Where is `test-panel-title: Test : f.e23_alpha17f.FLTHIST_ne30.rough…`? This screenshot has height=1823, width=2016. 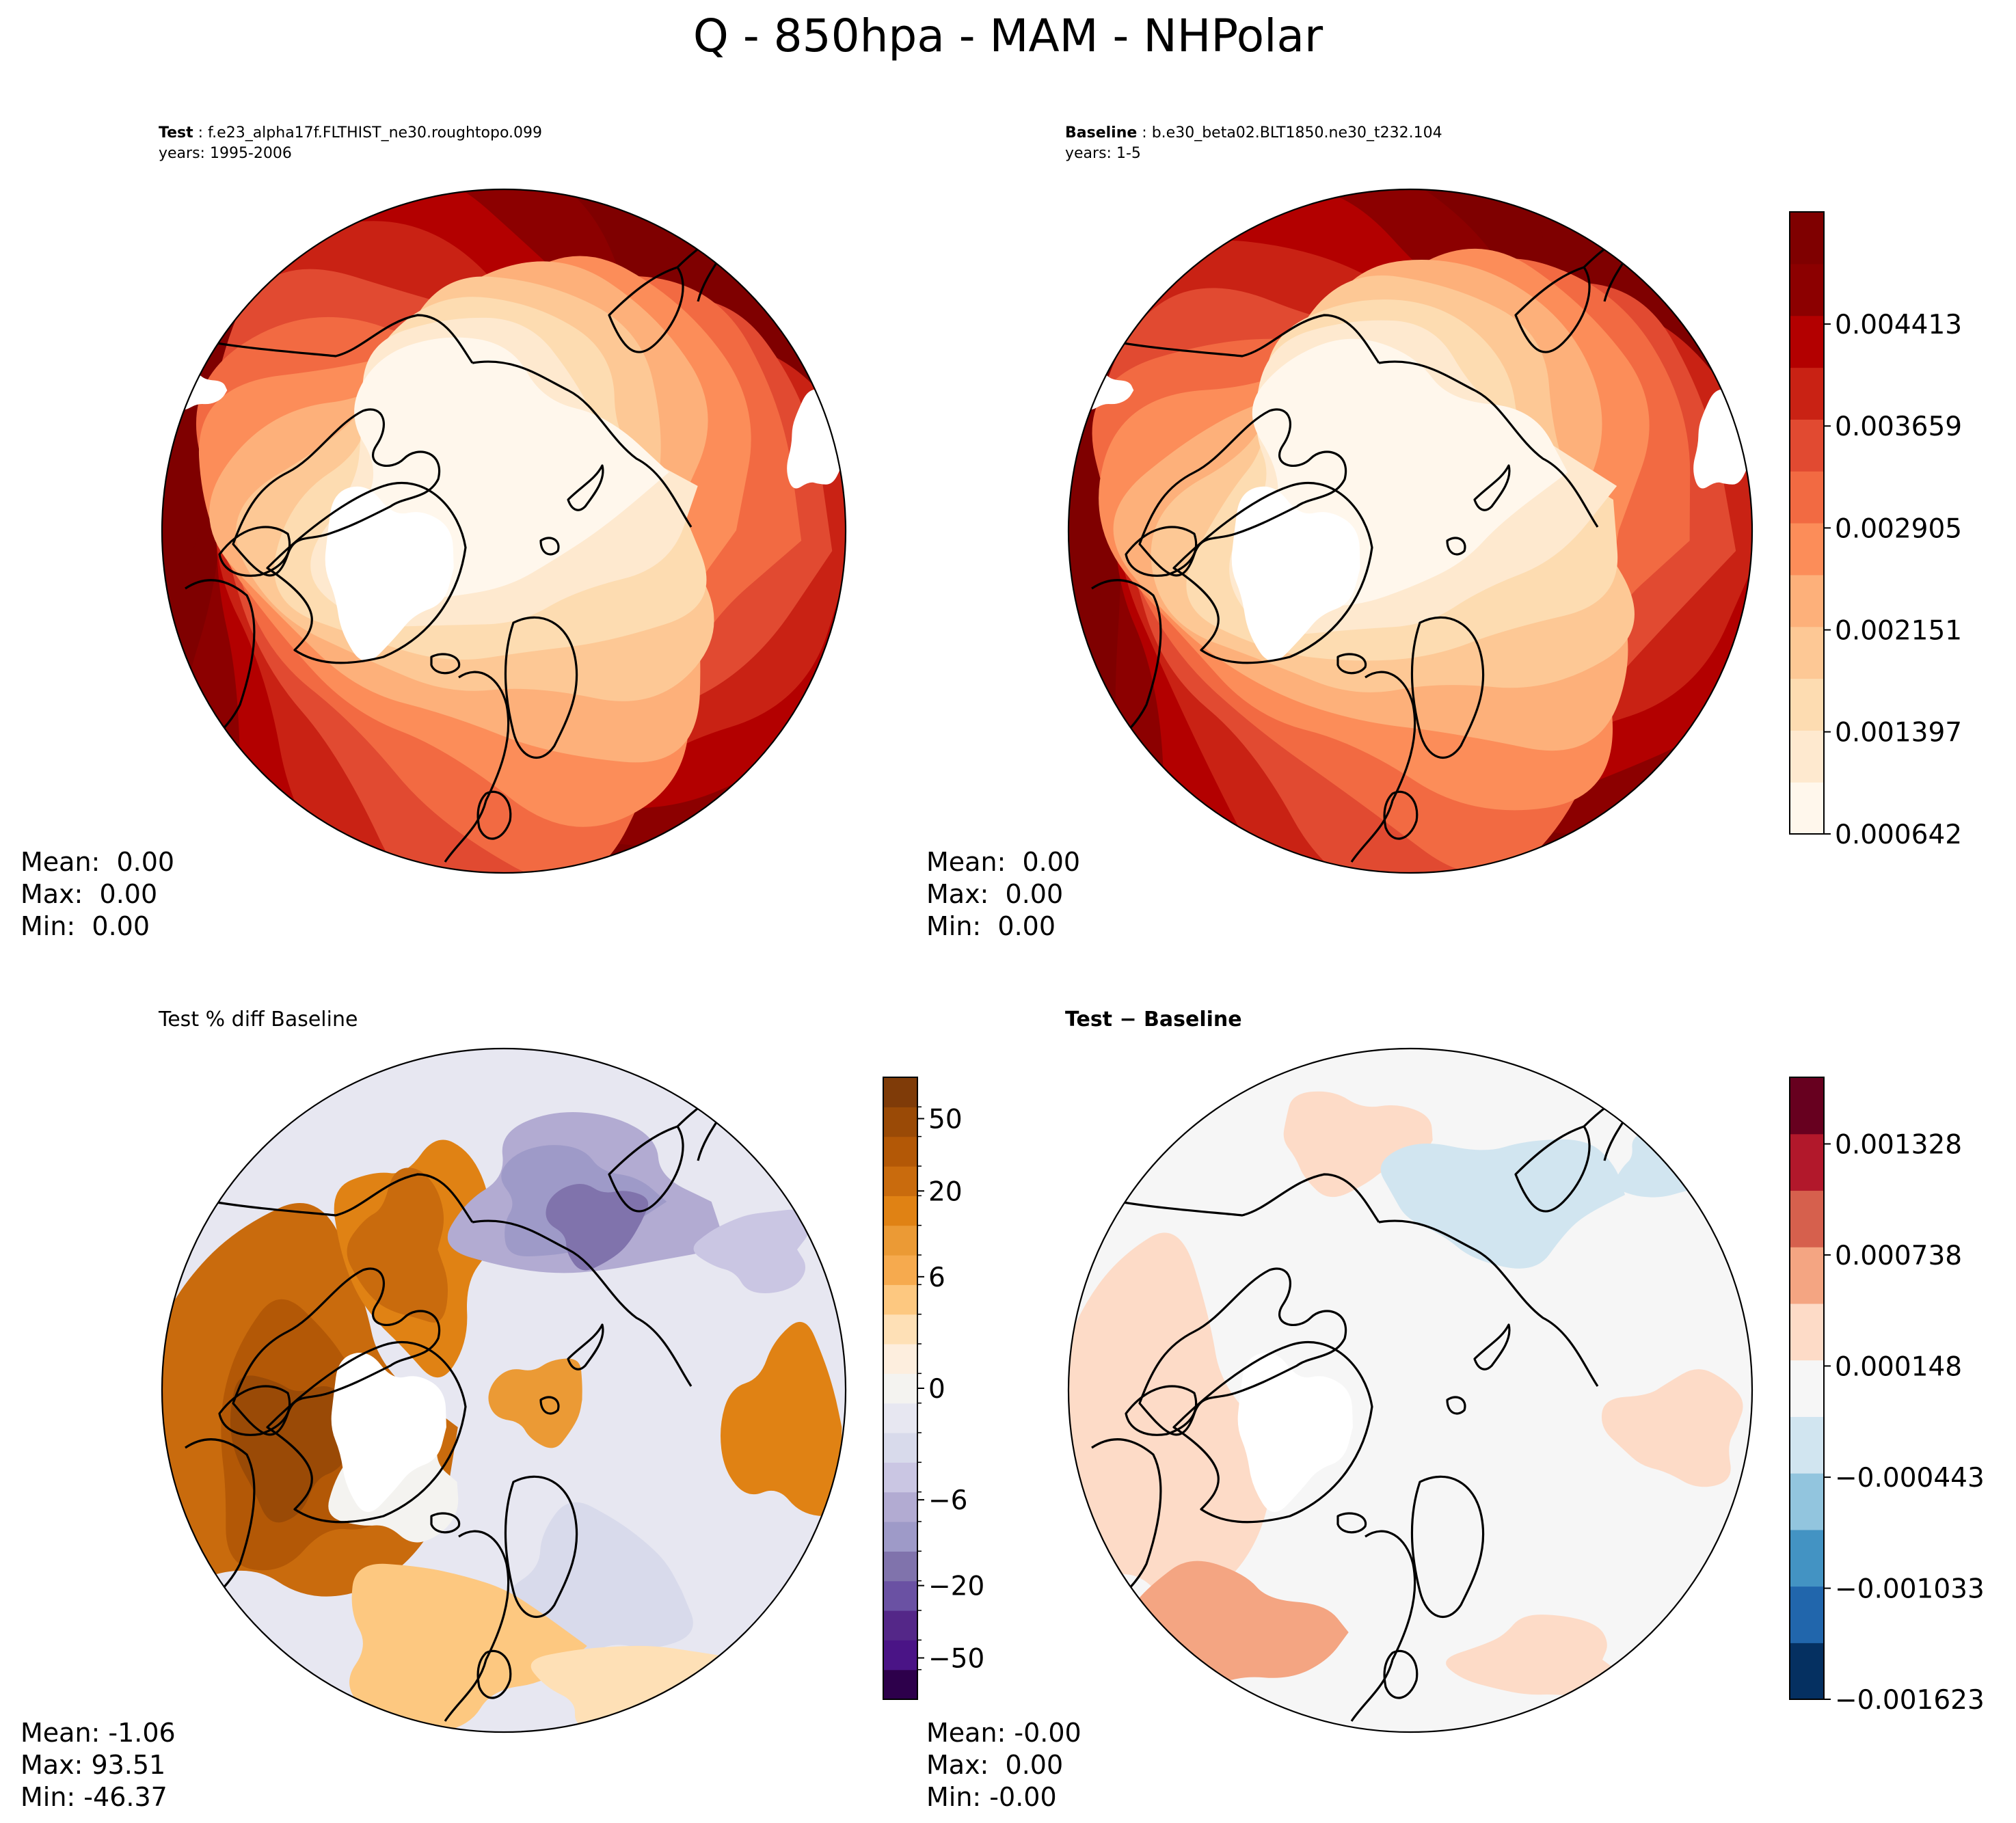
test-panel-title: Test : f.e23_alpha17f.FLTHIST_ne30.rough… is located at coordinates (351, 143).